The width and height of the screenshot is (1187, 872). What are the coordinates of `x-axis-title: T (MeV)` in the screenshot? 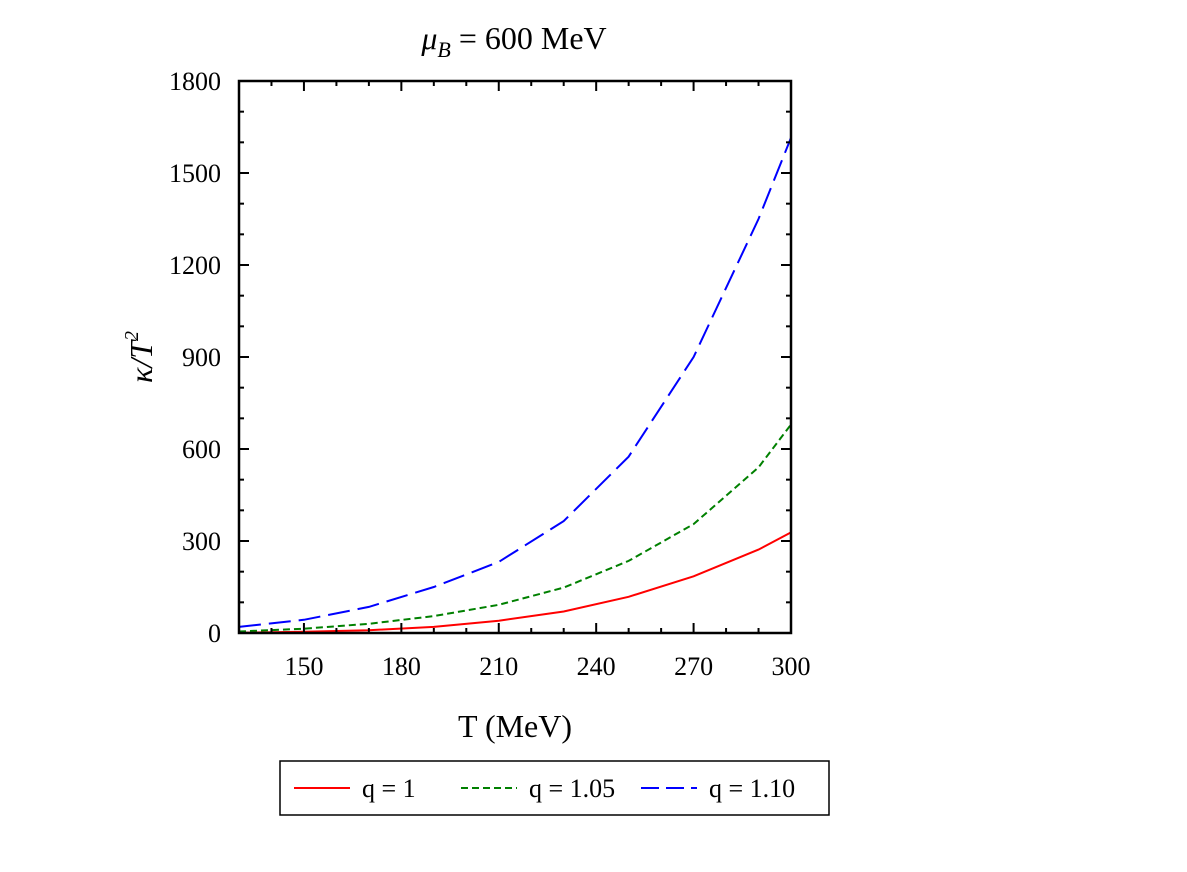 It's located at (515, 726).